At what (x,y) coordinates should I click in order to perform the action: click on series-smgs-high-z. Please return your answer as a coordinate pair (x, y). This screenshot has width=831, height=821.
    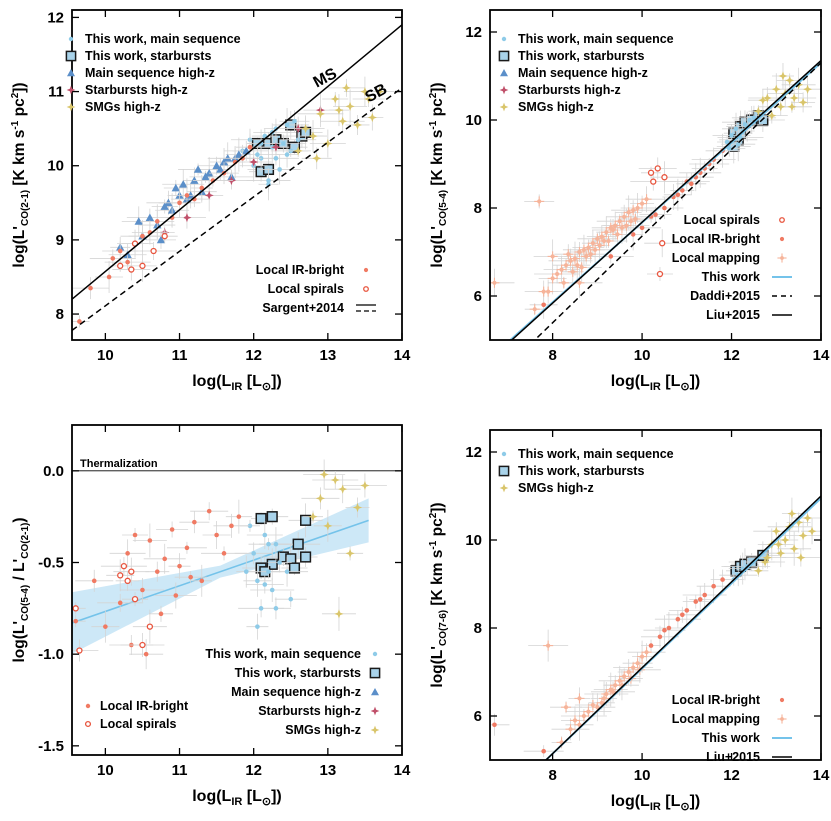
    Looking at the image, I should click on (343, 123).